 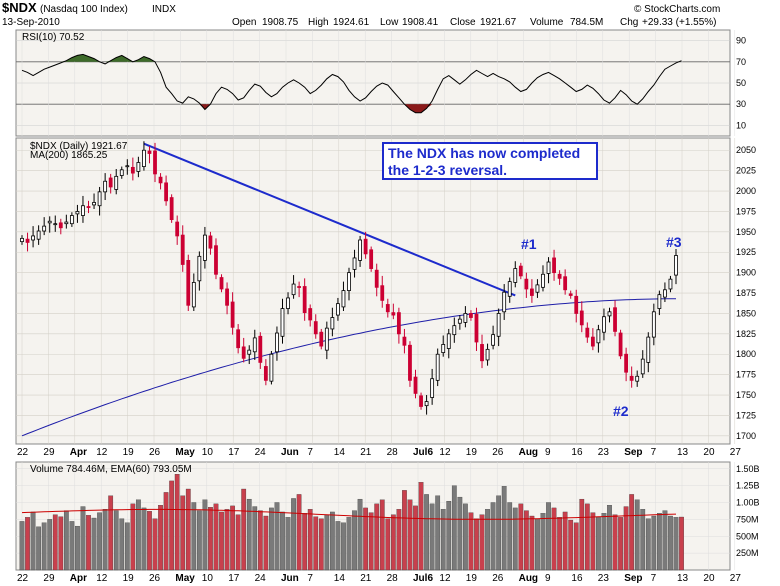 I want to click on x-tick-label-bottom: 19, so click(x=129, y=578).